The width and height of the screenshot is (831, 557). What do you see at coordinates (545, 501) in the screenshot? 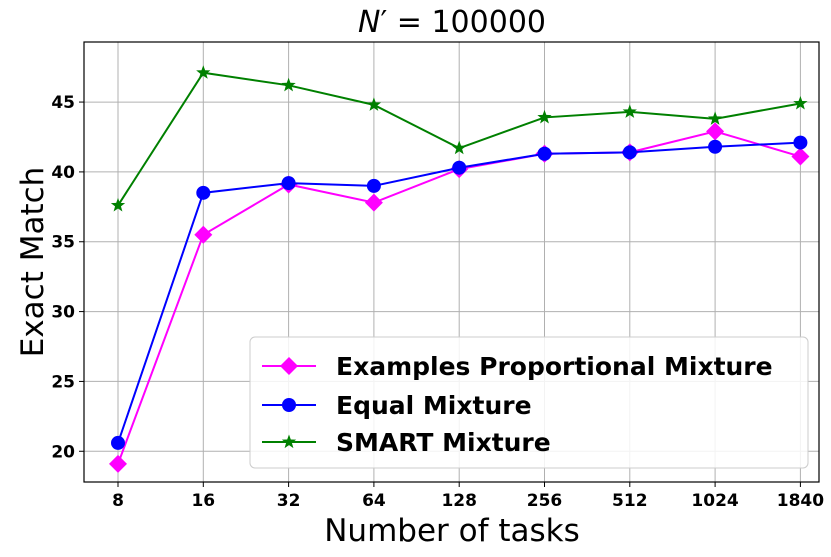
I see `x-tick-label: 256` at bounding box center [545, 501].